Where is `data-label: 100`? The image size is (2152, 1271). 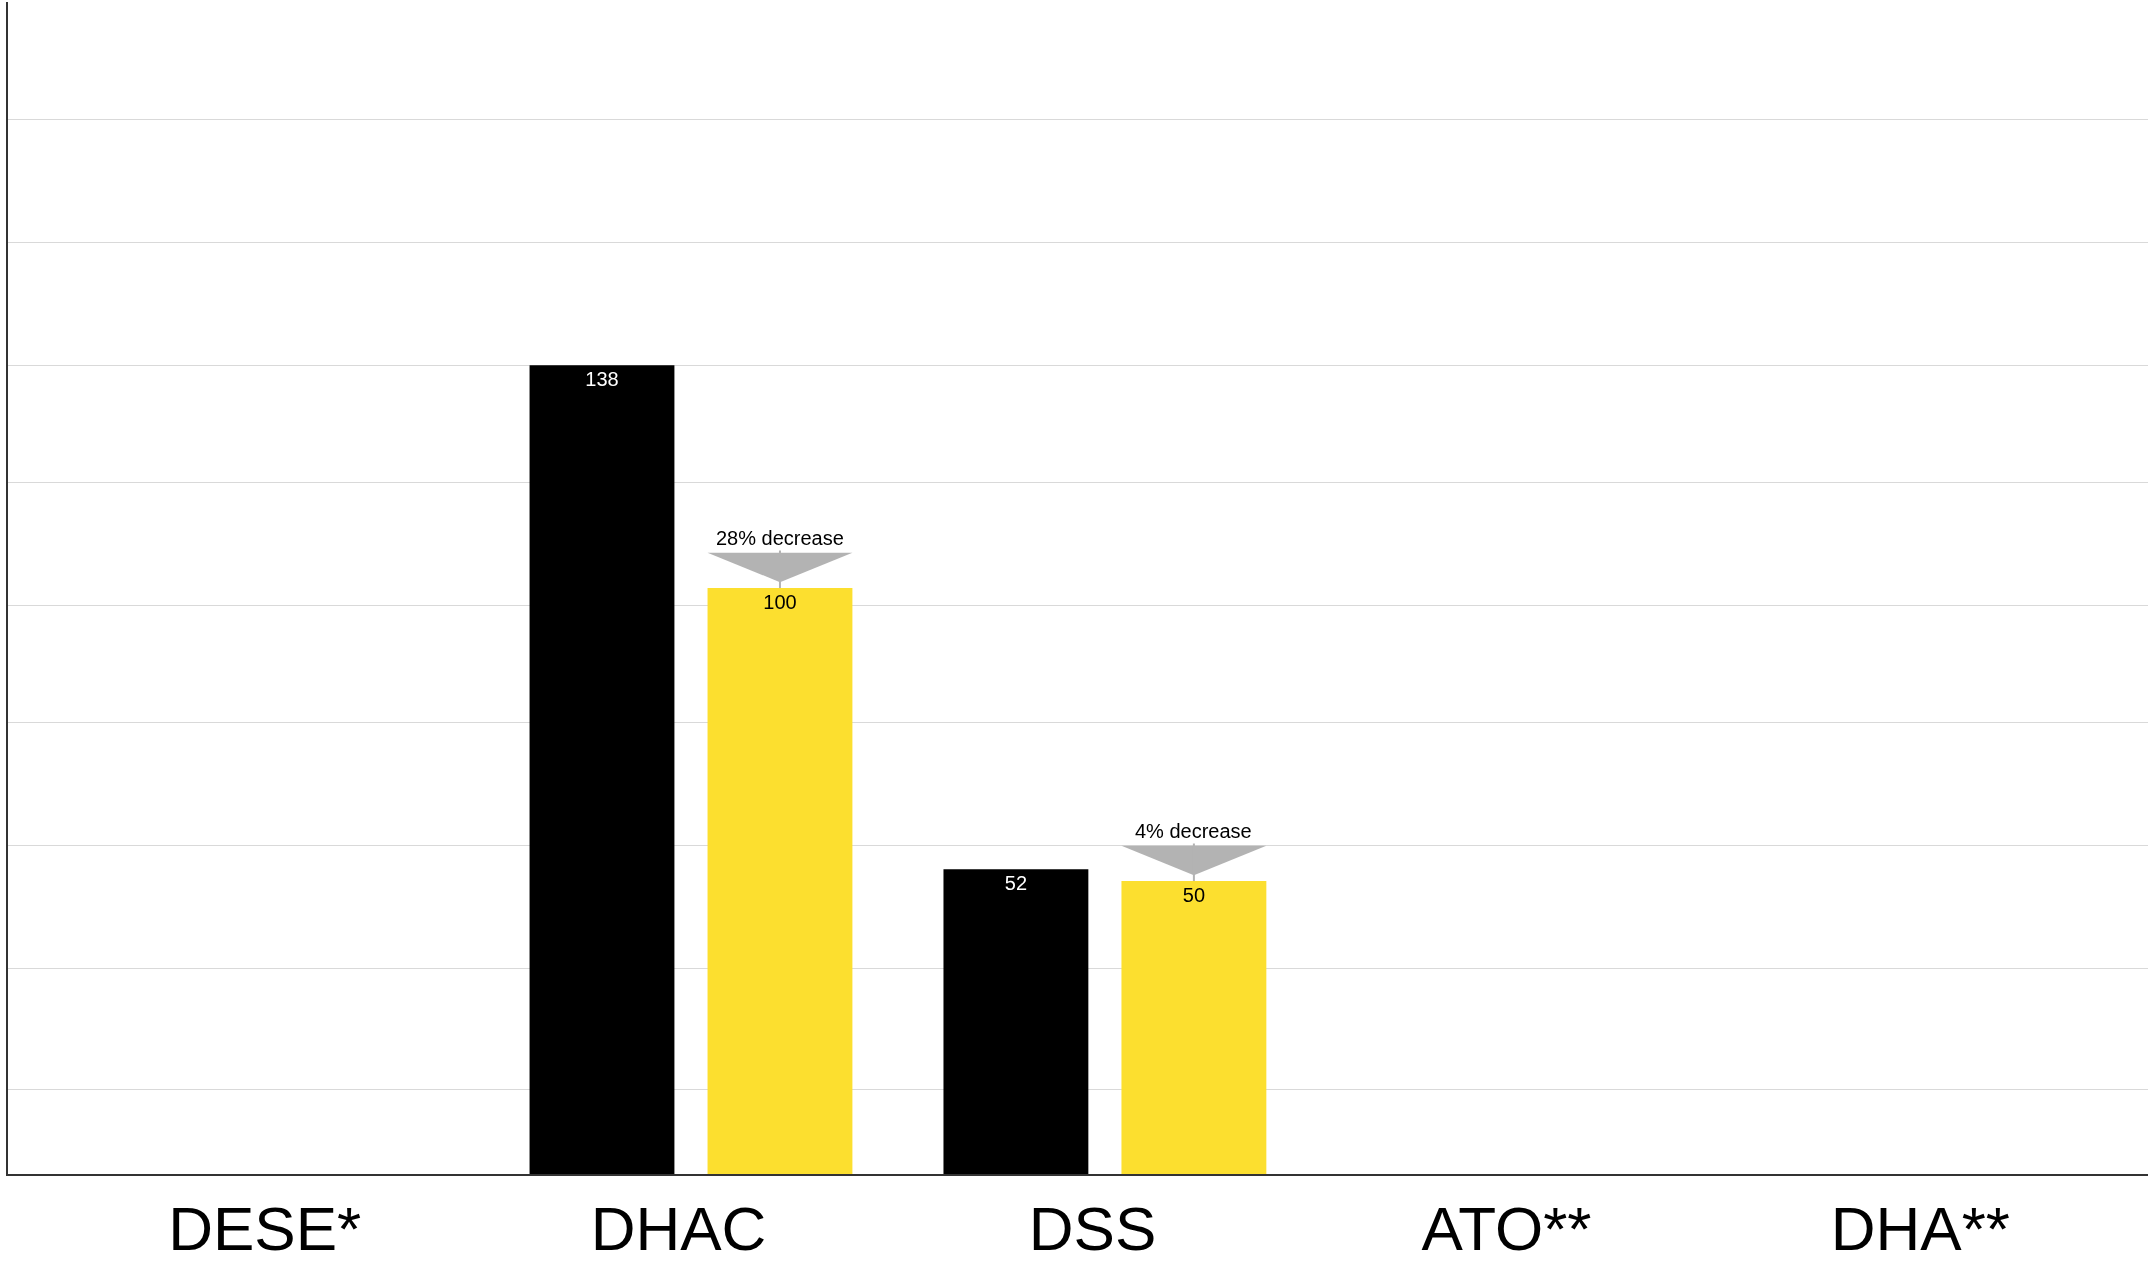
data-label: 100 is located at coordinates (780, 602).